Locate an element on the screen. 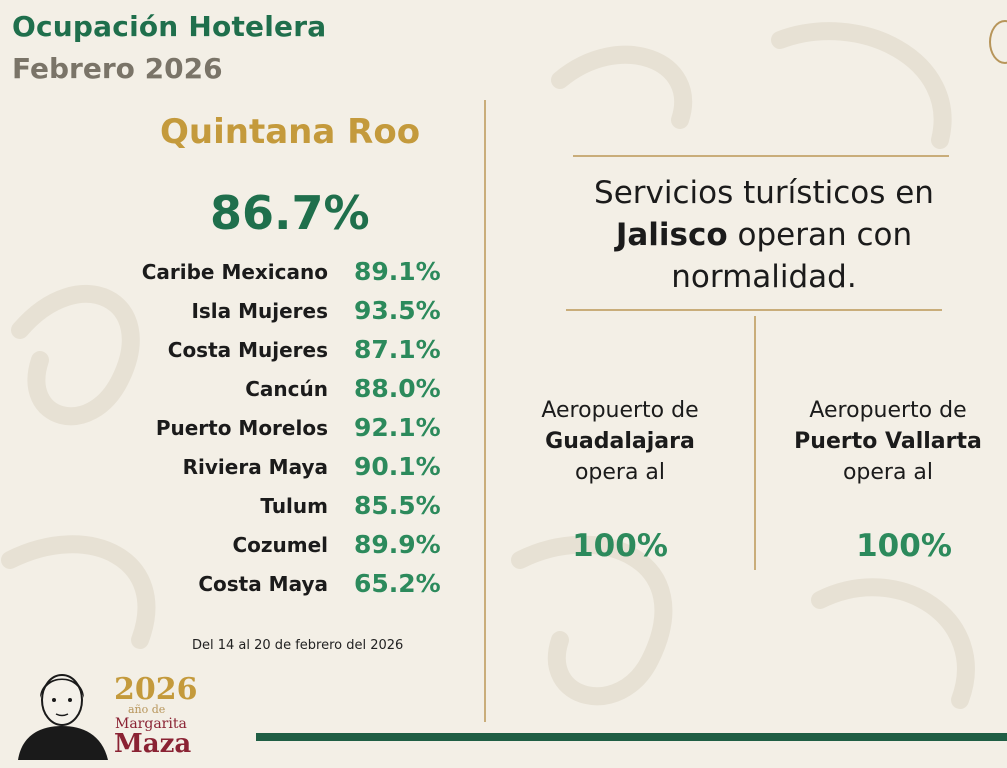 The width and height of the screenshot is (1007, 768). destination-row: Puerto Morelos 92.1% is located at coordinates (282, 427).